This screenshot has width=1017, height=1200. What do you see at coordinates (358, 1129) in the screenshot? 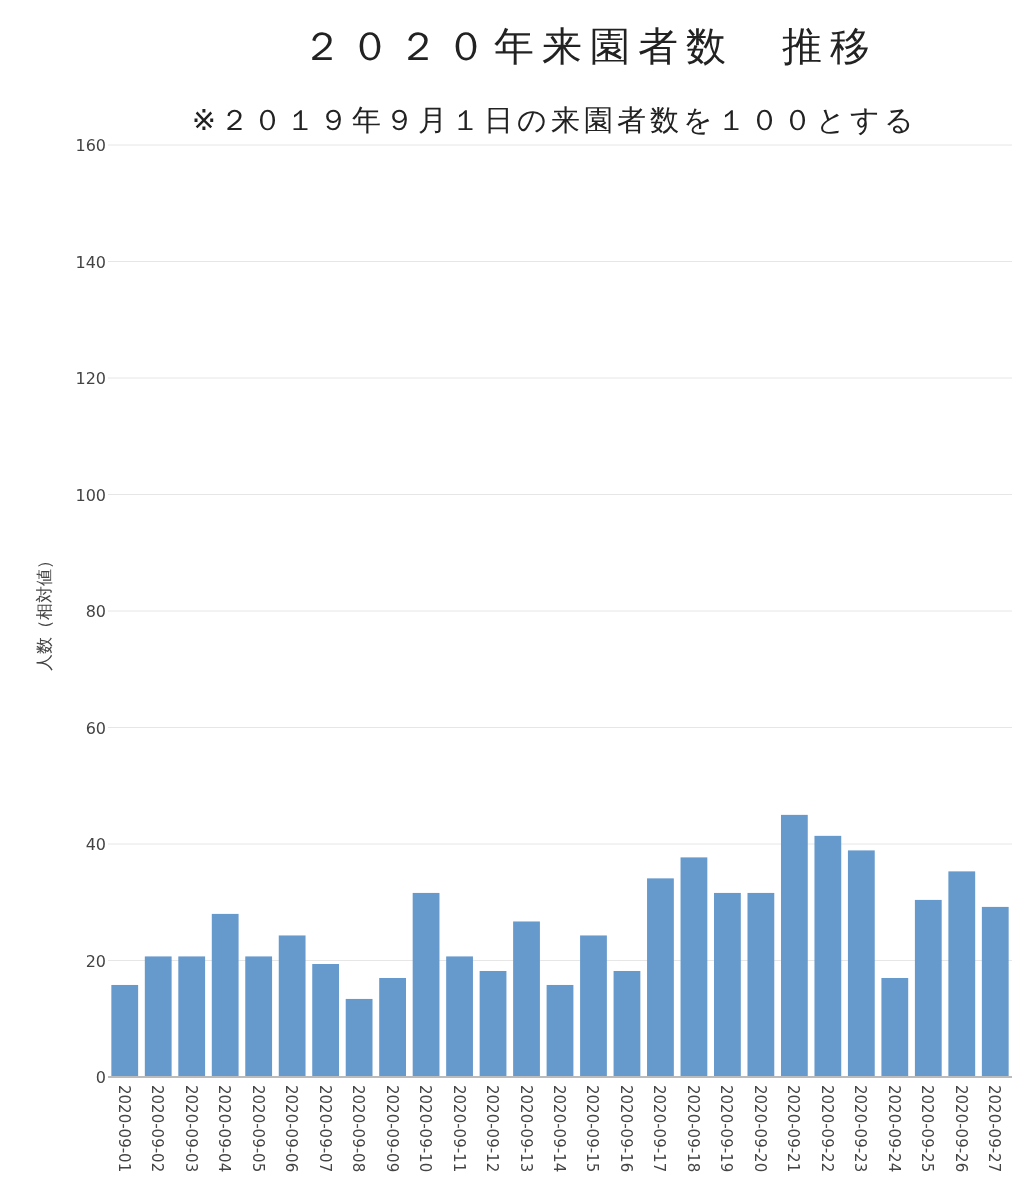
I see `x-tick-label: 2020-09-08` at bounding box center [358, 1129].